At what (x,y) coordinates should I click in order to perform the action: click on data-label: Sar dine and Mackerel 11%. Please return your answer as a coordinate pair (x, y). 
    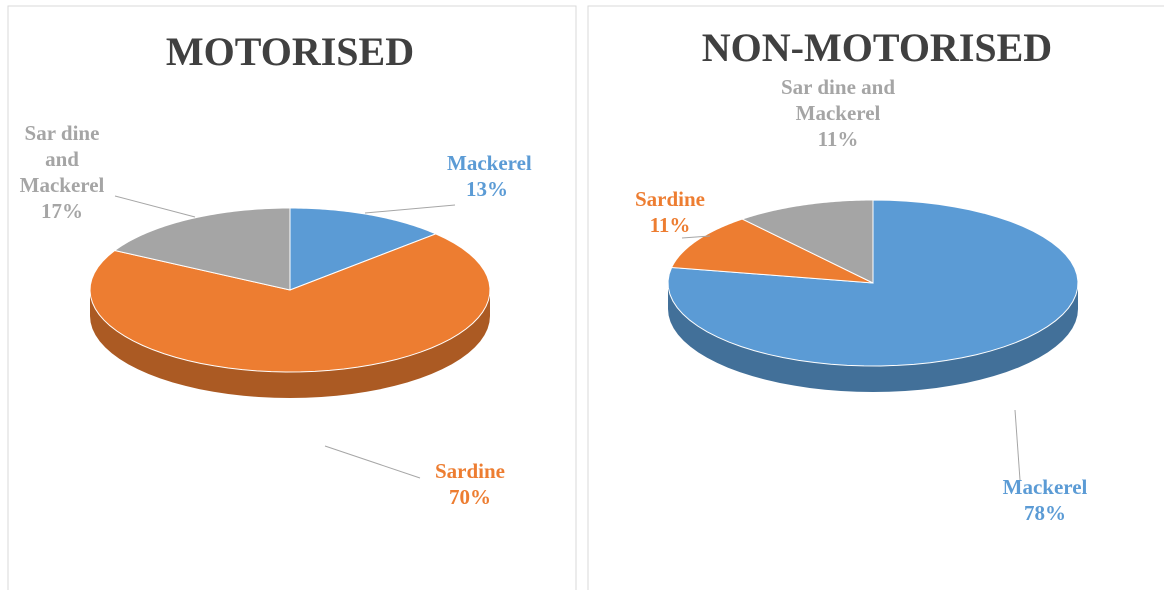
    Looking at the image, I should click on (838, 113).